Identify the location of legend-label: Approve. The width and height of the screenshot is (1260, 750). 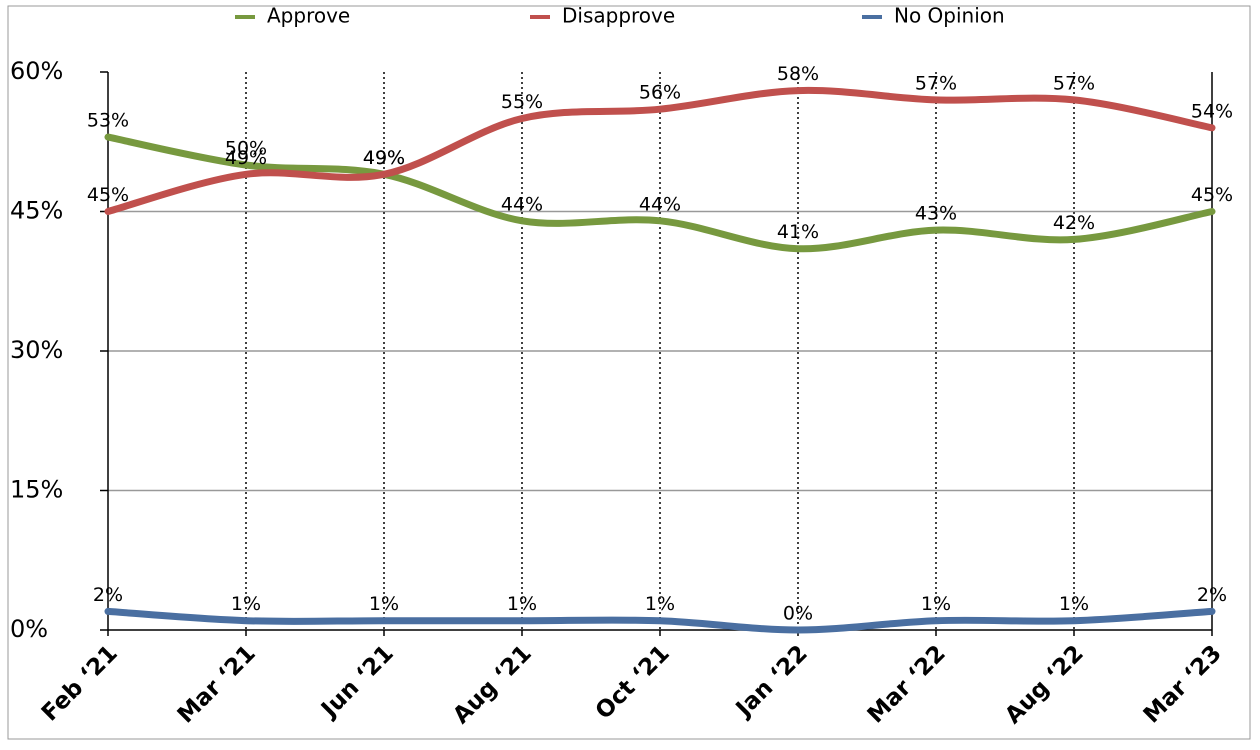
(308, 16).